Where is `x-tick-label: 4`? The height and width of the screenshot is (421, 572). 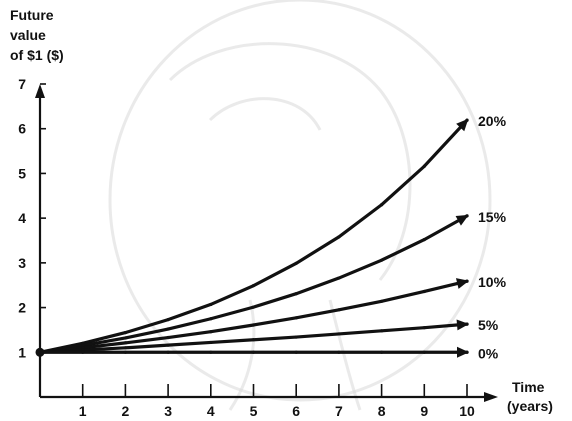 x-tick-label: 4 is located at coordinates (211, 411).